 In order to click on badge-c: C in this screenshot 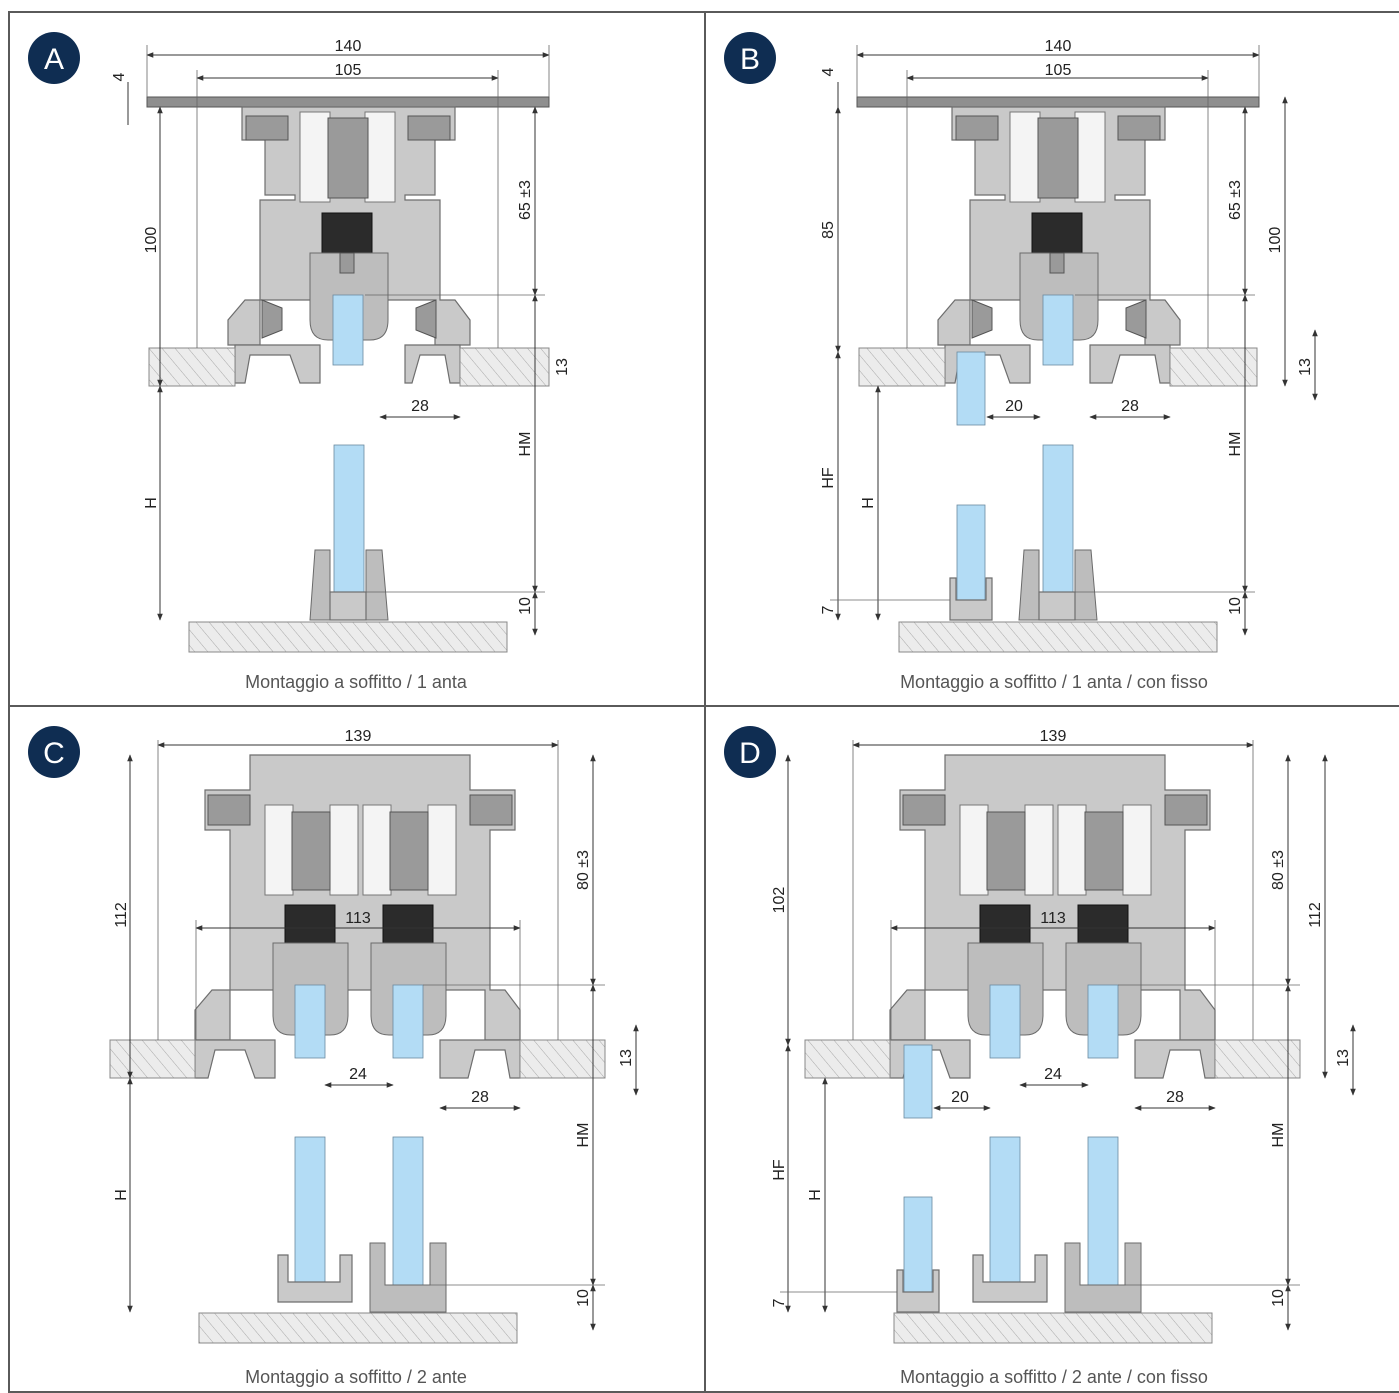, I will do `click(54, 752)`.